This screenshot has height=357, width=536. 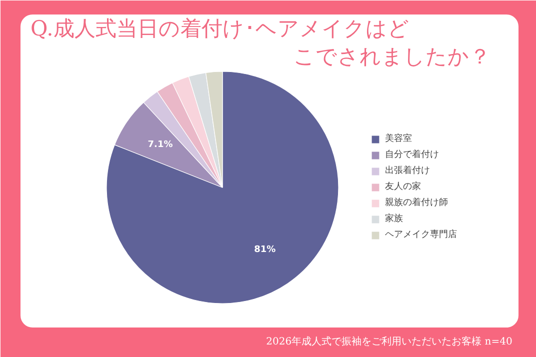 What do you see at coordinates (265, 249) in the screenshot?
I see `data-label: 81%` at bounding box center [265, 249].